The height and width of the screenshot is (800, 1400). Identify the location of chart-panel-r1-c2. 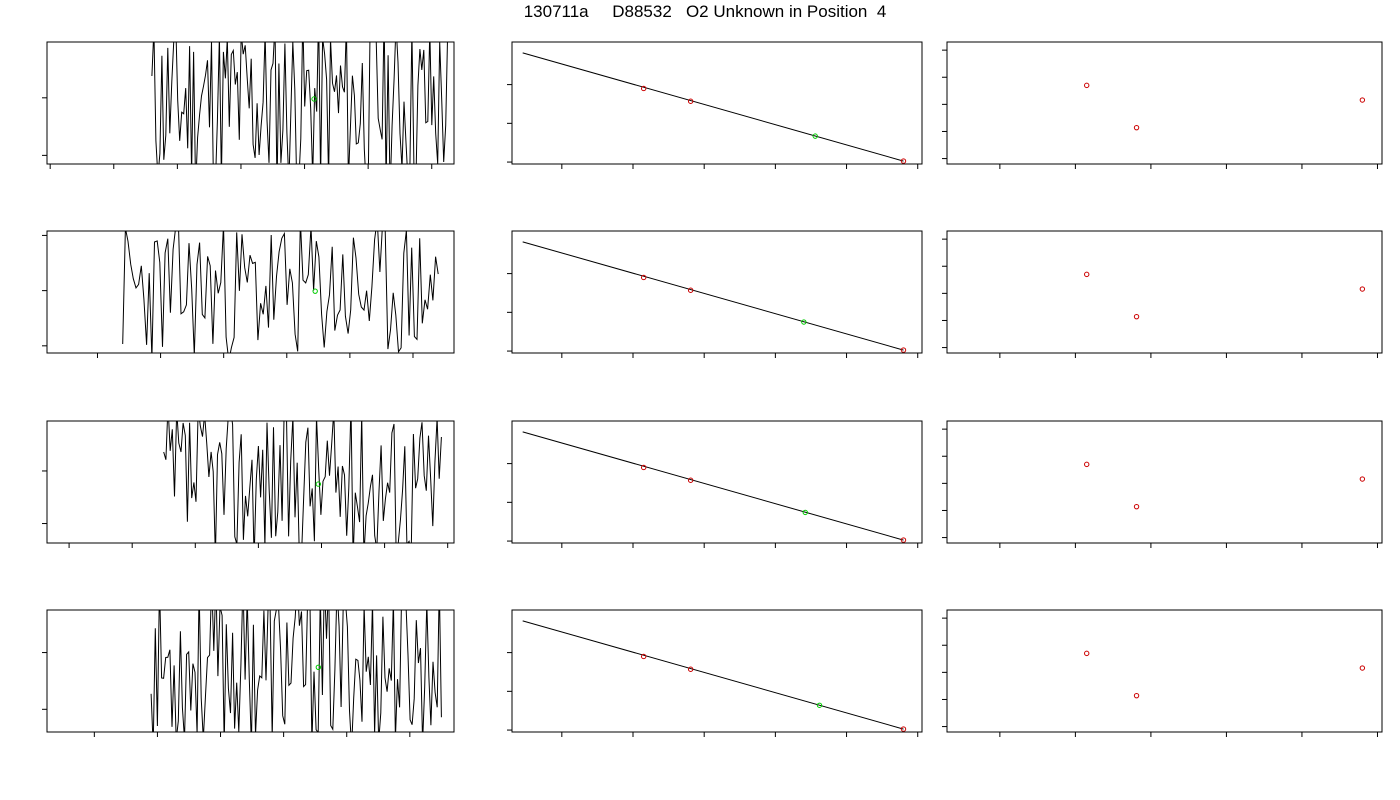
(1162, 294).